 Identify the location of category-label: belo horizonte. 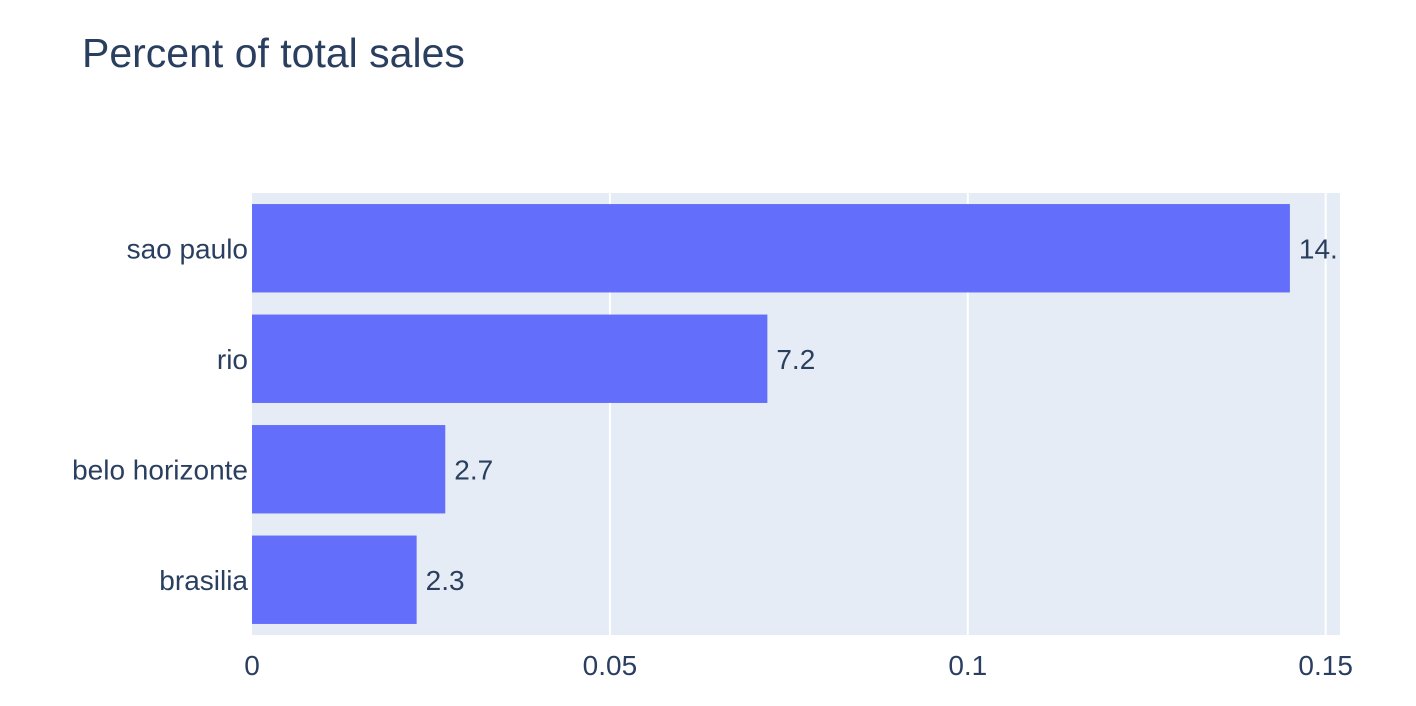
(160, 469).